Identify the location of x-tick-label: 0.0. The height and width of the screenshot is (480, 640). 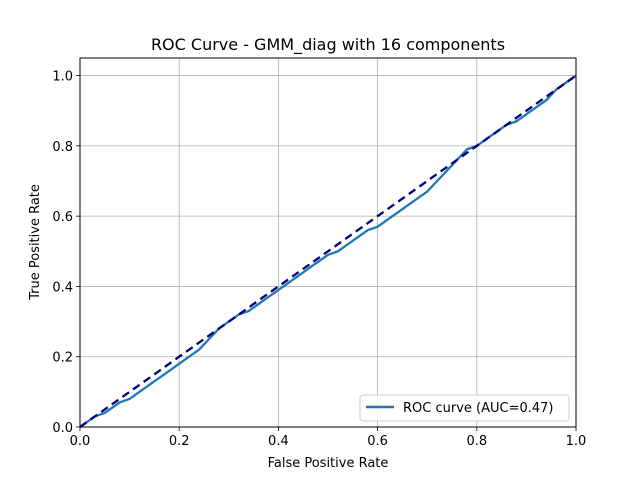
(80, 441).